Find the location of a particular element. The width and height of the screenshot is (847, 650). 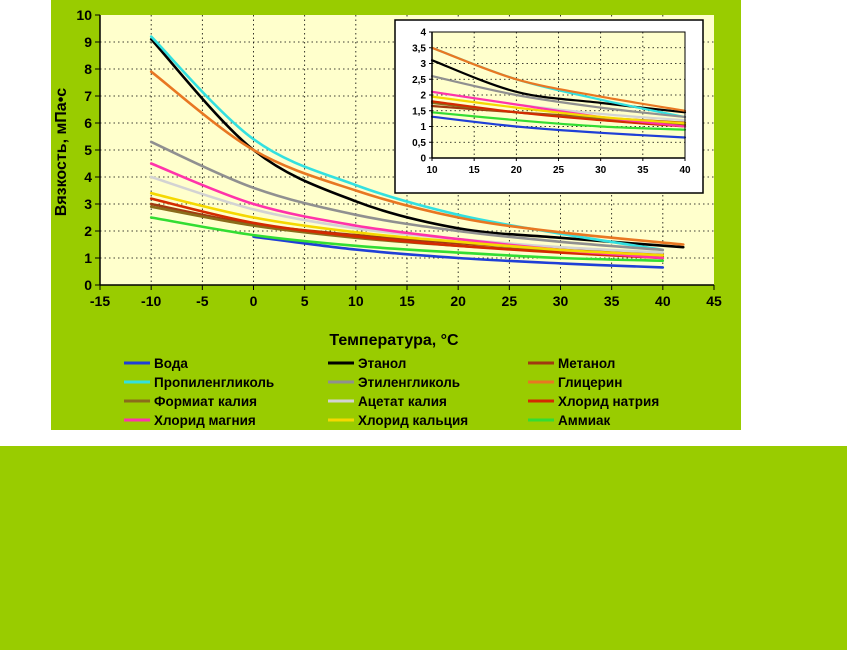

legend-label: Хлорид натрия is located at coordinates (608, 401).